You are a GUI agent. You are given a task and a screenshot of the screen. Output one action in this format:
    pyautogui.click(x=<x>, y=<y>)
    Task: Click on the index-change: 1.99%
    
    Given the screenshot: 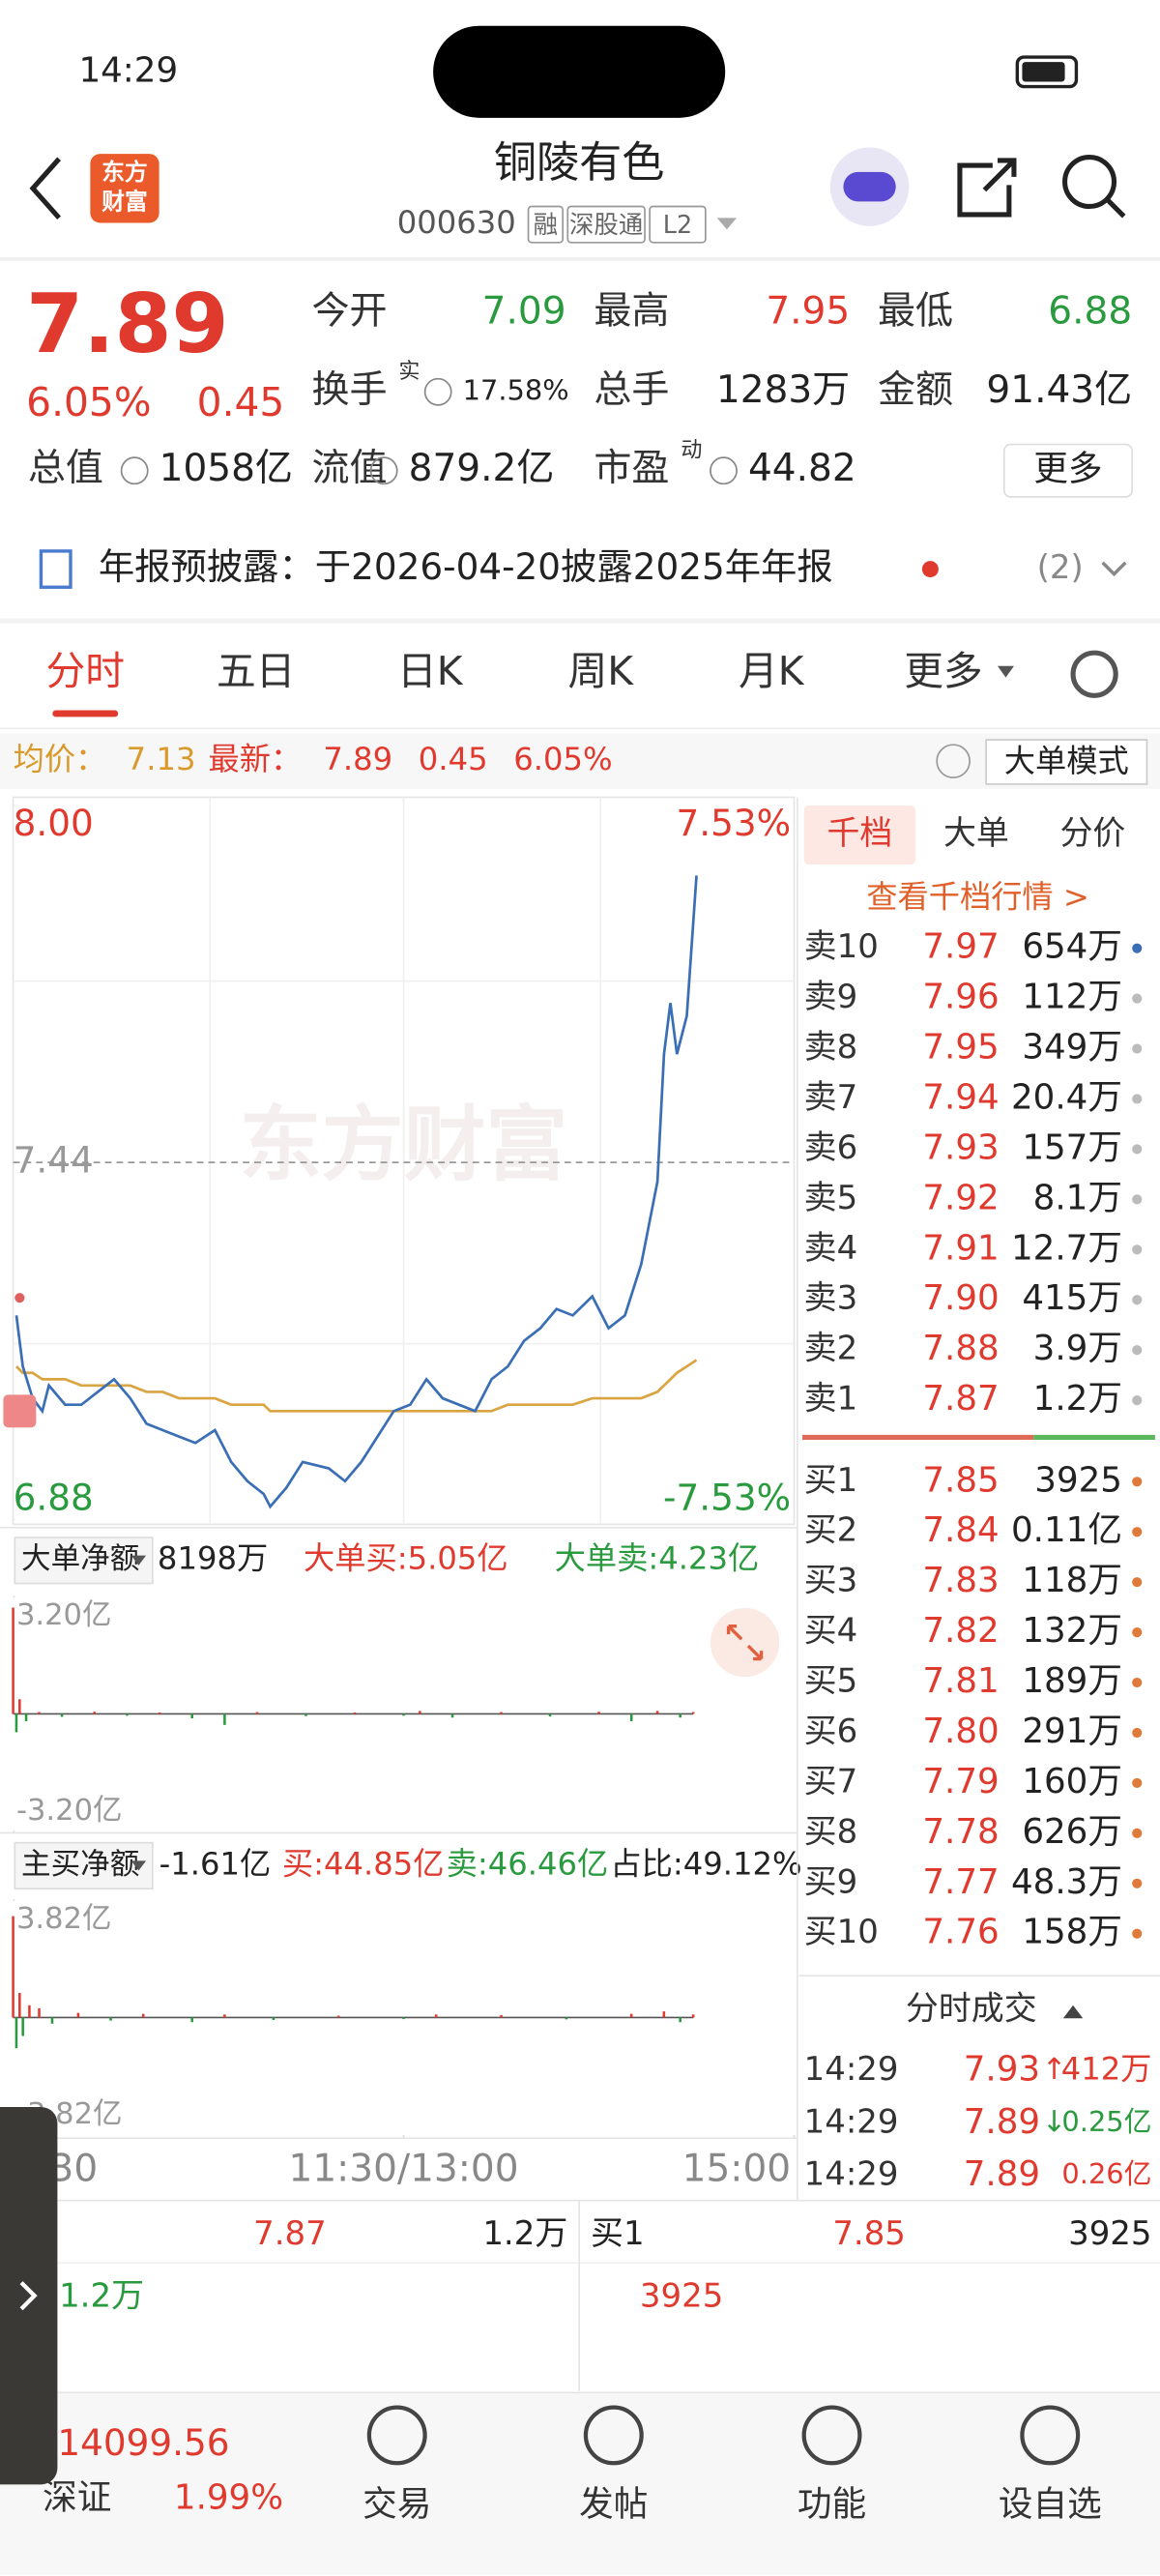 What is the action you would take?
    pyautogui.click(x=229, y=2498)
    